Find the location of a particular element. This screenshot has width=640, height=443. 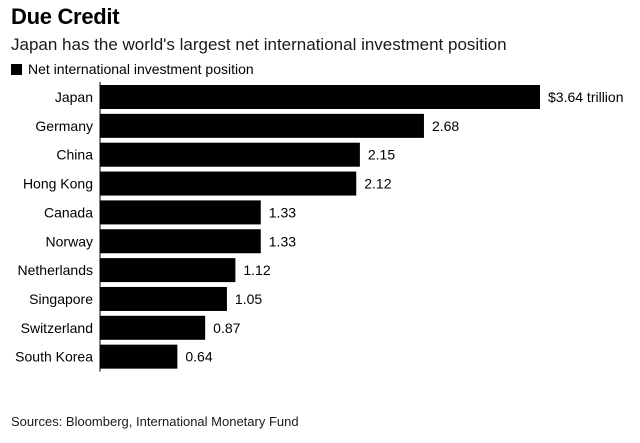

value-label: 2.15 is located at coordinates (381, 155).